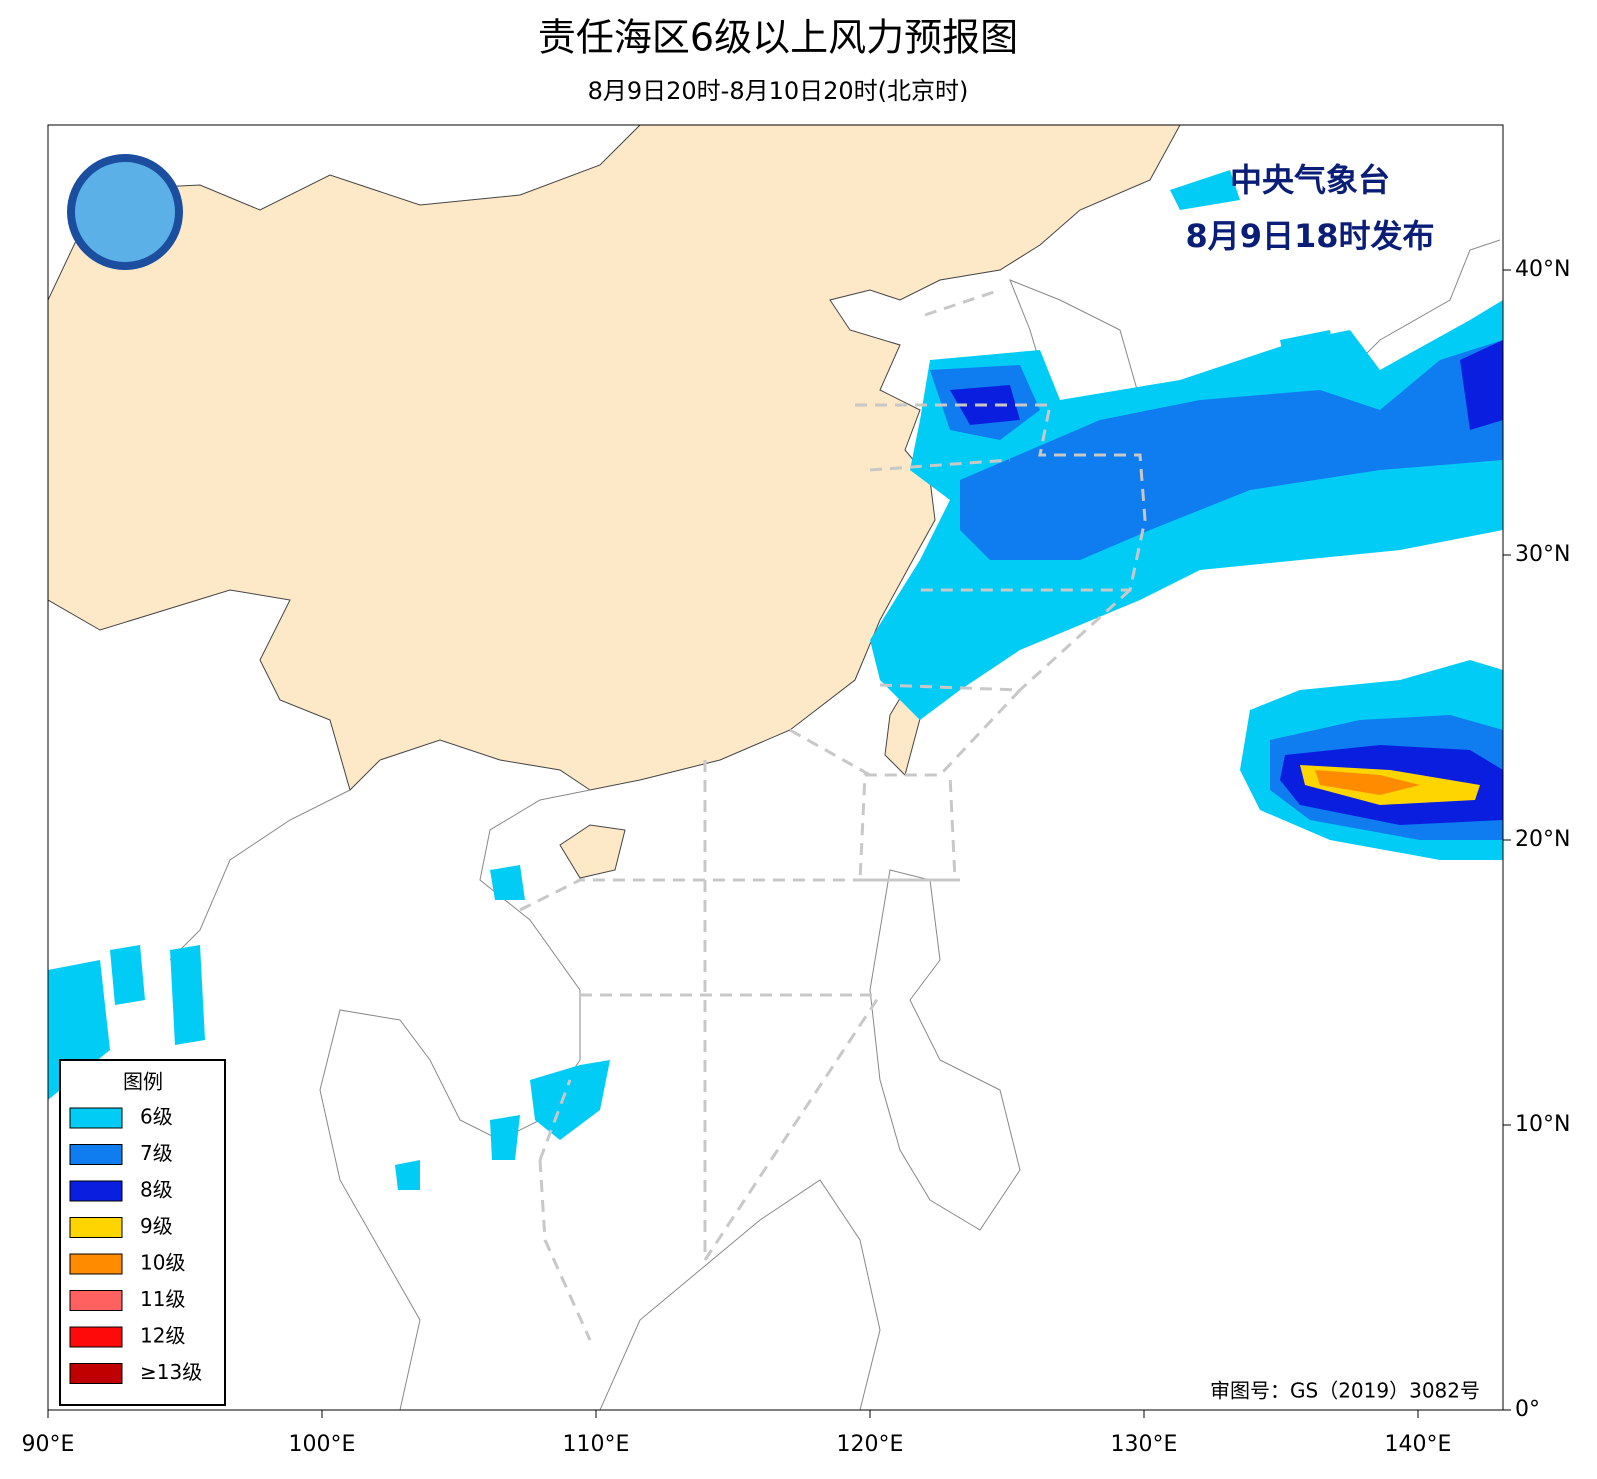  I want to click on map-subtitle: 8月9日20时-8月10日20时(北京时), so click(778, 91).